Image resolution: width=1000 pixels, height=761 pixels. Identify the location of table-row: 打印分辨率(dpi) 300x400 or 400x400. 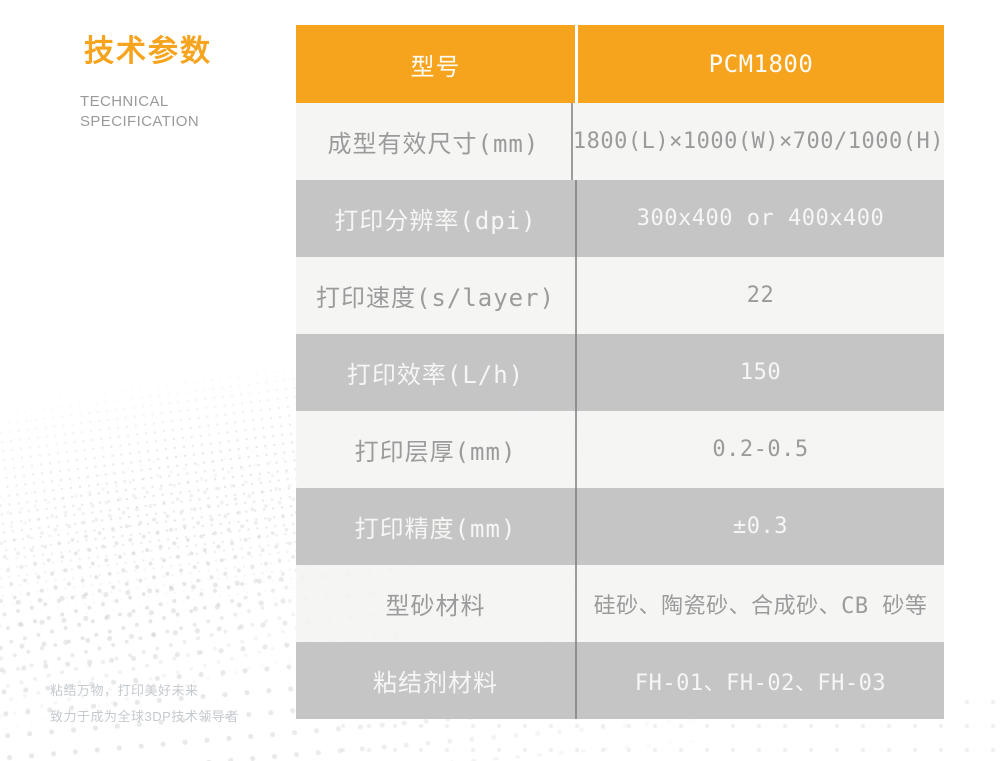
(620, 218).